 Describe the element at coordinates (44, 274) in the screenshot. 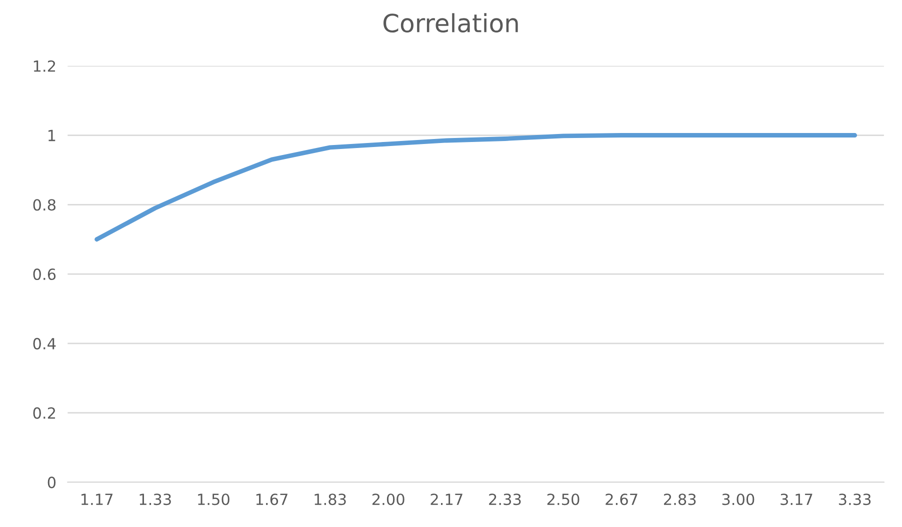

I see `y-tick-label: 0.6` at that location.